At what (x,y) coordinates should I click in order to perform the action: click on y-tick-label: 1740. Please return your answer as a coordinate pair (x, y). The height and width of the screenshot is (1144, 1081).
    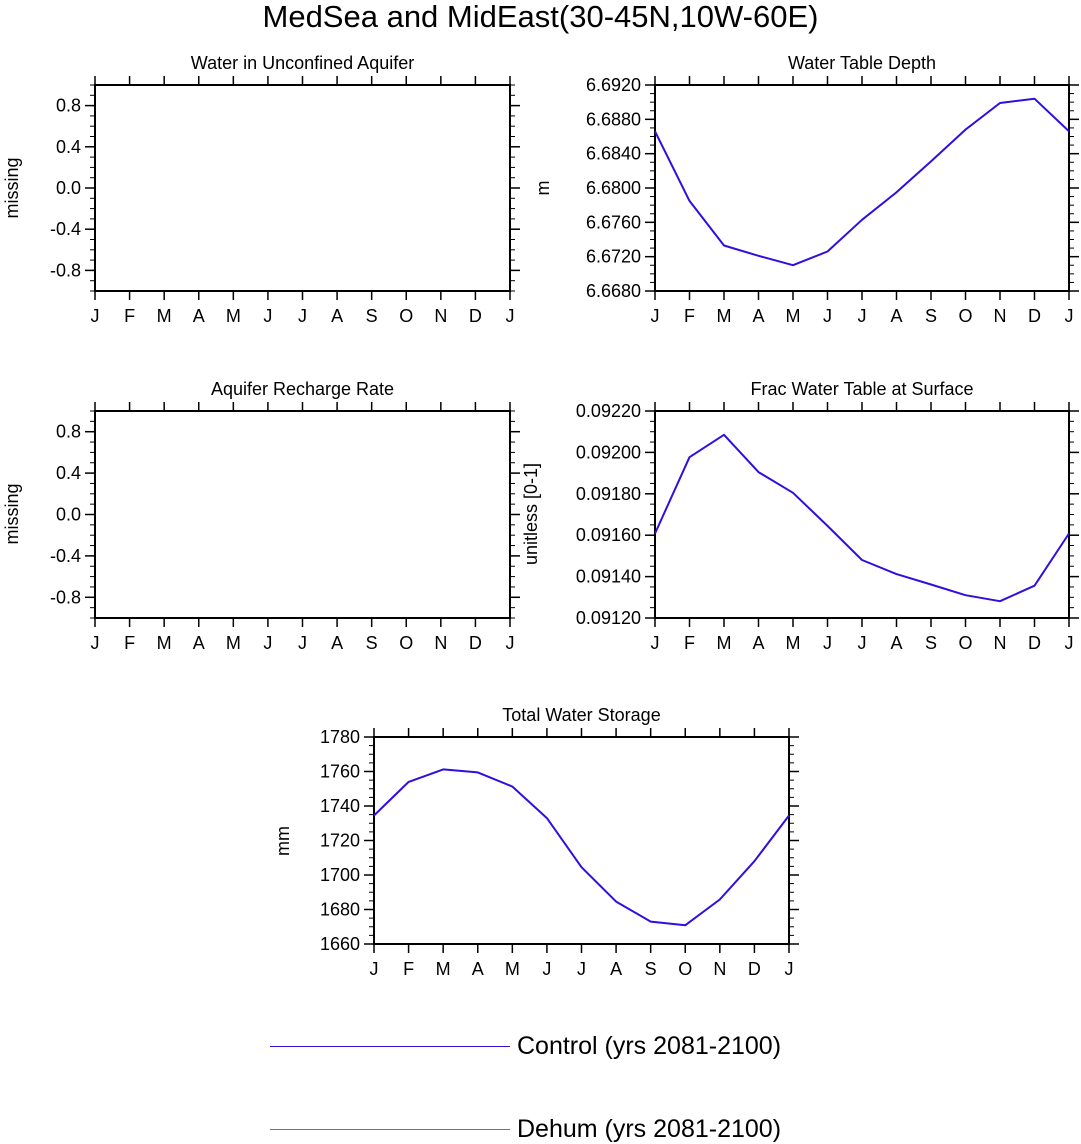
    Looking at the image, I should click on (340, 806).